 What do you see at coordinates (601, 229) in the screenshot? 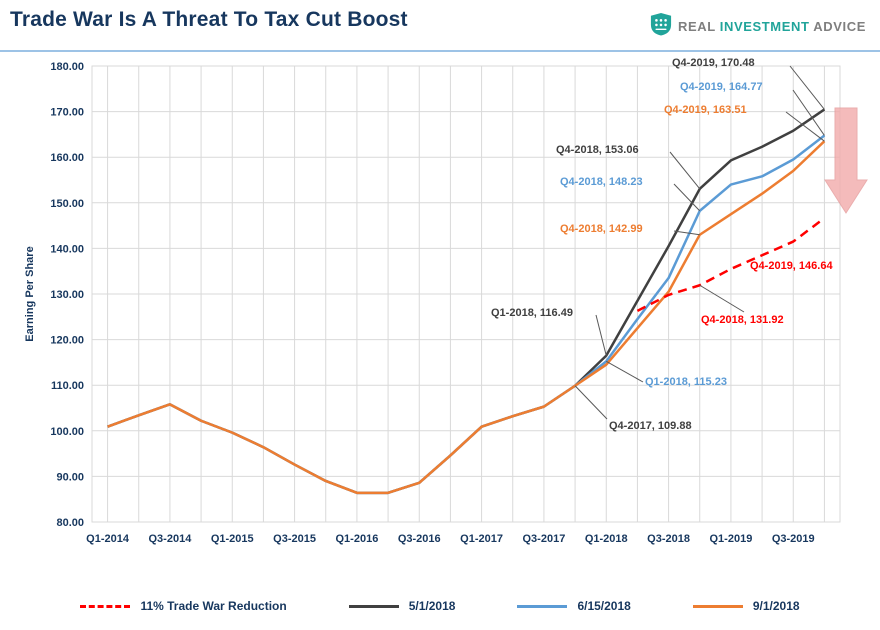
I see `annotation-label: Q4-2018, 142.99` at bounding box center [601, 229].